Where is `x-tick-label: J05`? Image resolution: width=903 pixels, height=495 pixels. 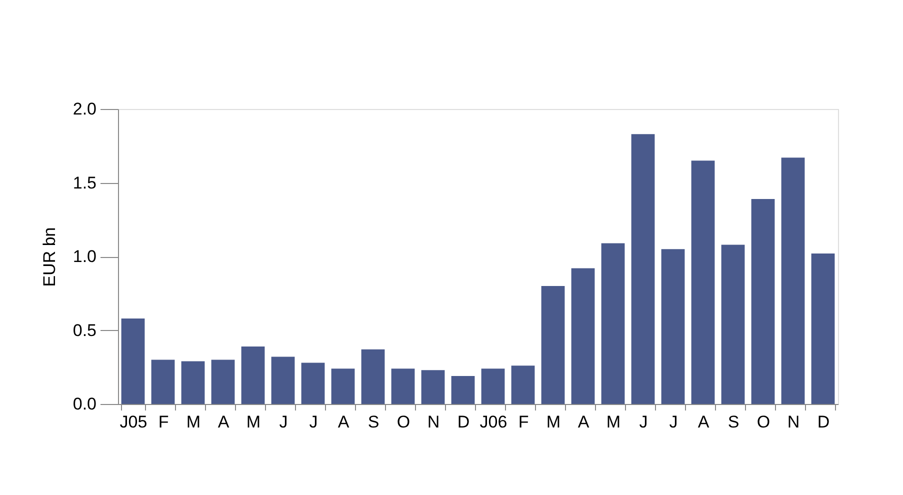
x-tick-label: J05 is located at coordinates (134, 422).